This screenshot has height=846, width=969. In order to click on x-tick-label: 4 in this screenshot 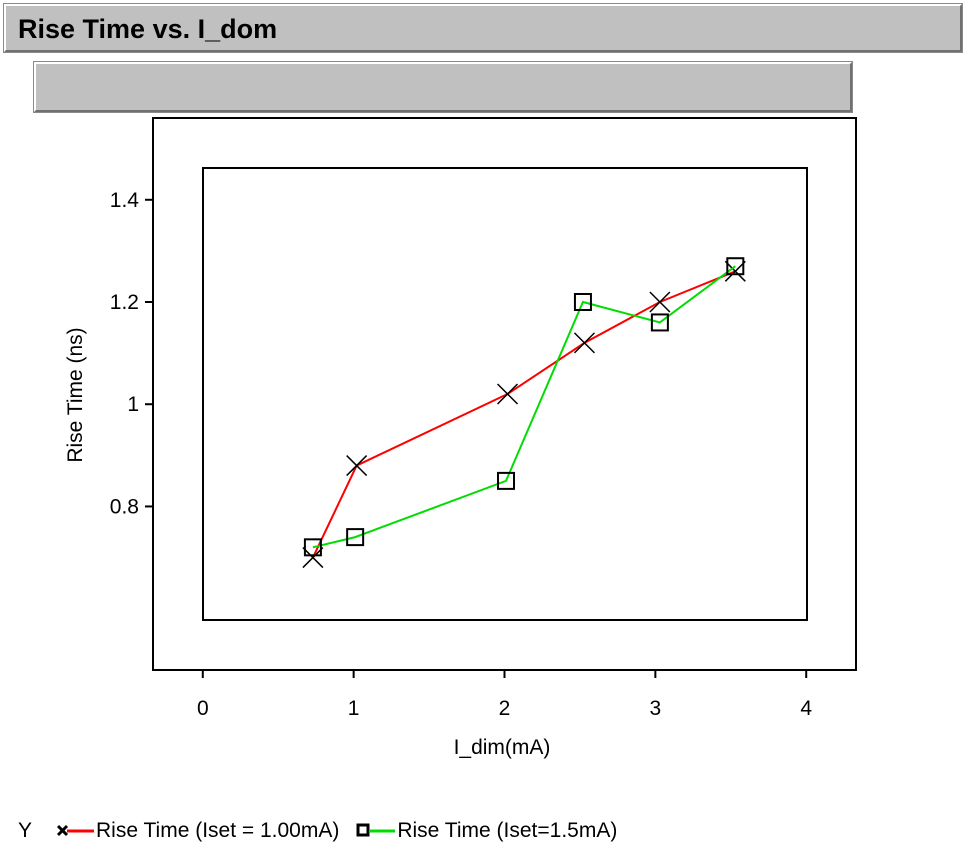, I will do `click(806, 708)`.